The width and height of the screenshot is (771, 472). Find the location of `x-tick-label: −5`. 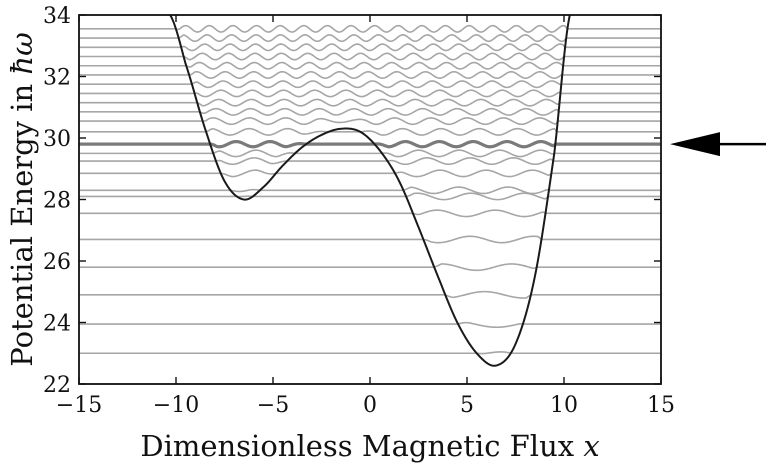

x-tick-label: −5 is located at coordinates (273, 405).